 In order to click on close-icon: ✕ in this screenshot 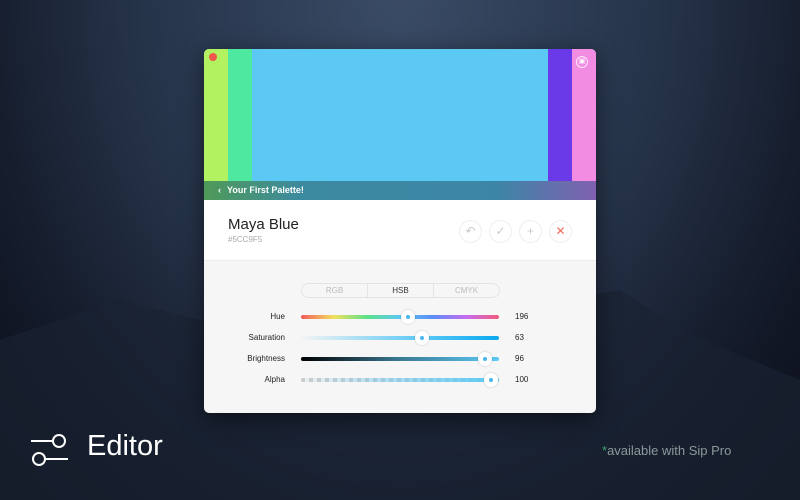, I will do `click(560, 231)`.